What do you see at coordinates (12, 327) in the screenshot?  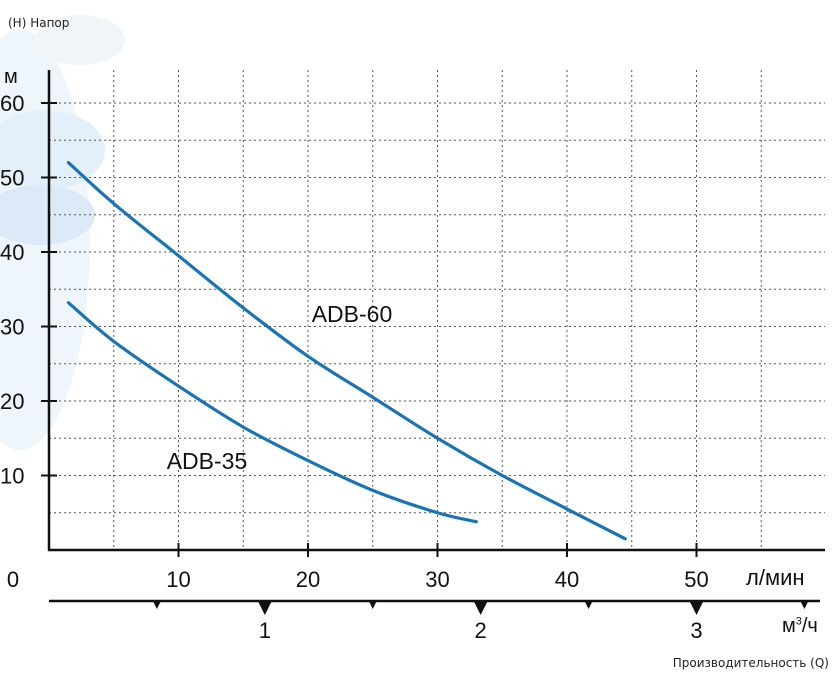 I see `y-tick-label: 30` at bounding box center [12, 327].